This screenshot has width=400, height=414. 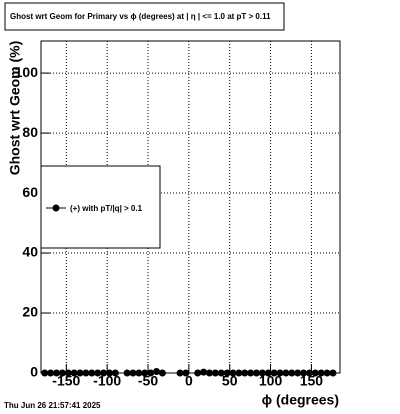 I want to click on footer: Thu Jun 26 21:57:41 2025, so click(x=52, y=405).